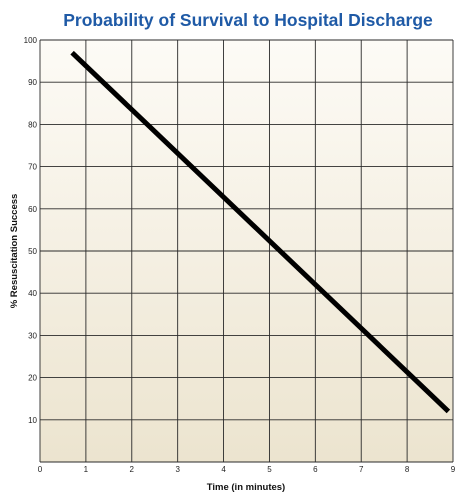  I want to click on y-tick-label: 20, so click(32, 378).